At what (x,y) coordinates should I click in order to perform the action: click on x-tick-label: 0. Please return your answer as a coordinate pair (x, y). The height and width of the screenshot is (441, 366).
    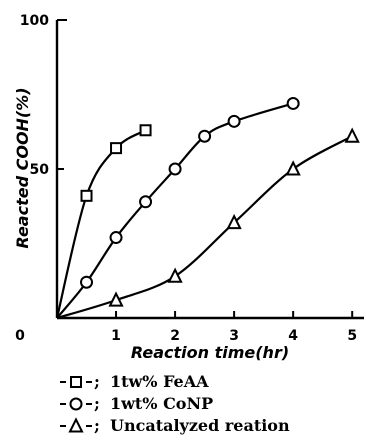
    Looking at the image, I should click on (20, 336).